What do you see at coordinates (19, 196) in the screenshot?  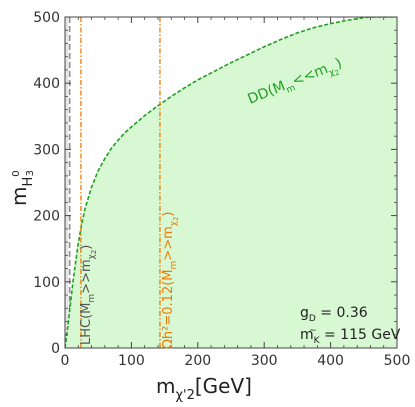 I see `y-axis-label-main: m` at bounding box center [19, 196].